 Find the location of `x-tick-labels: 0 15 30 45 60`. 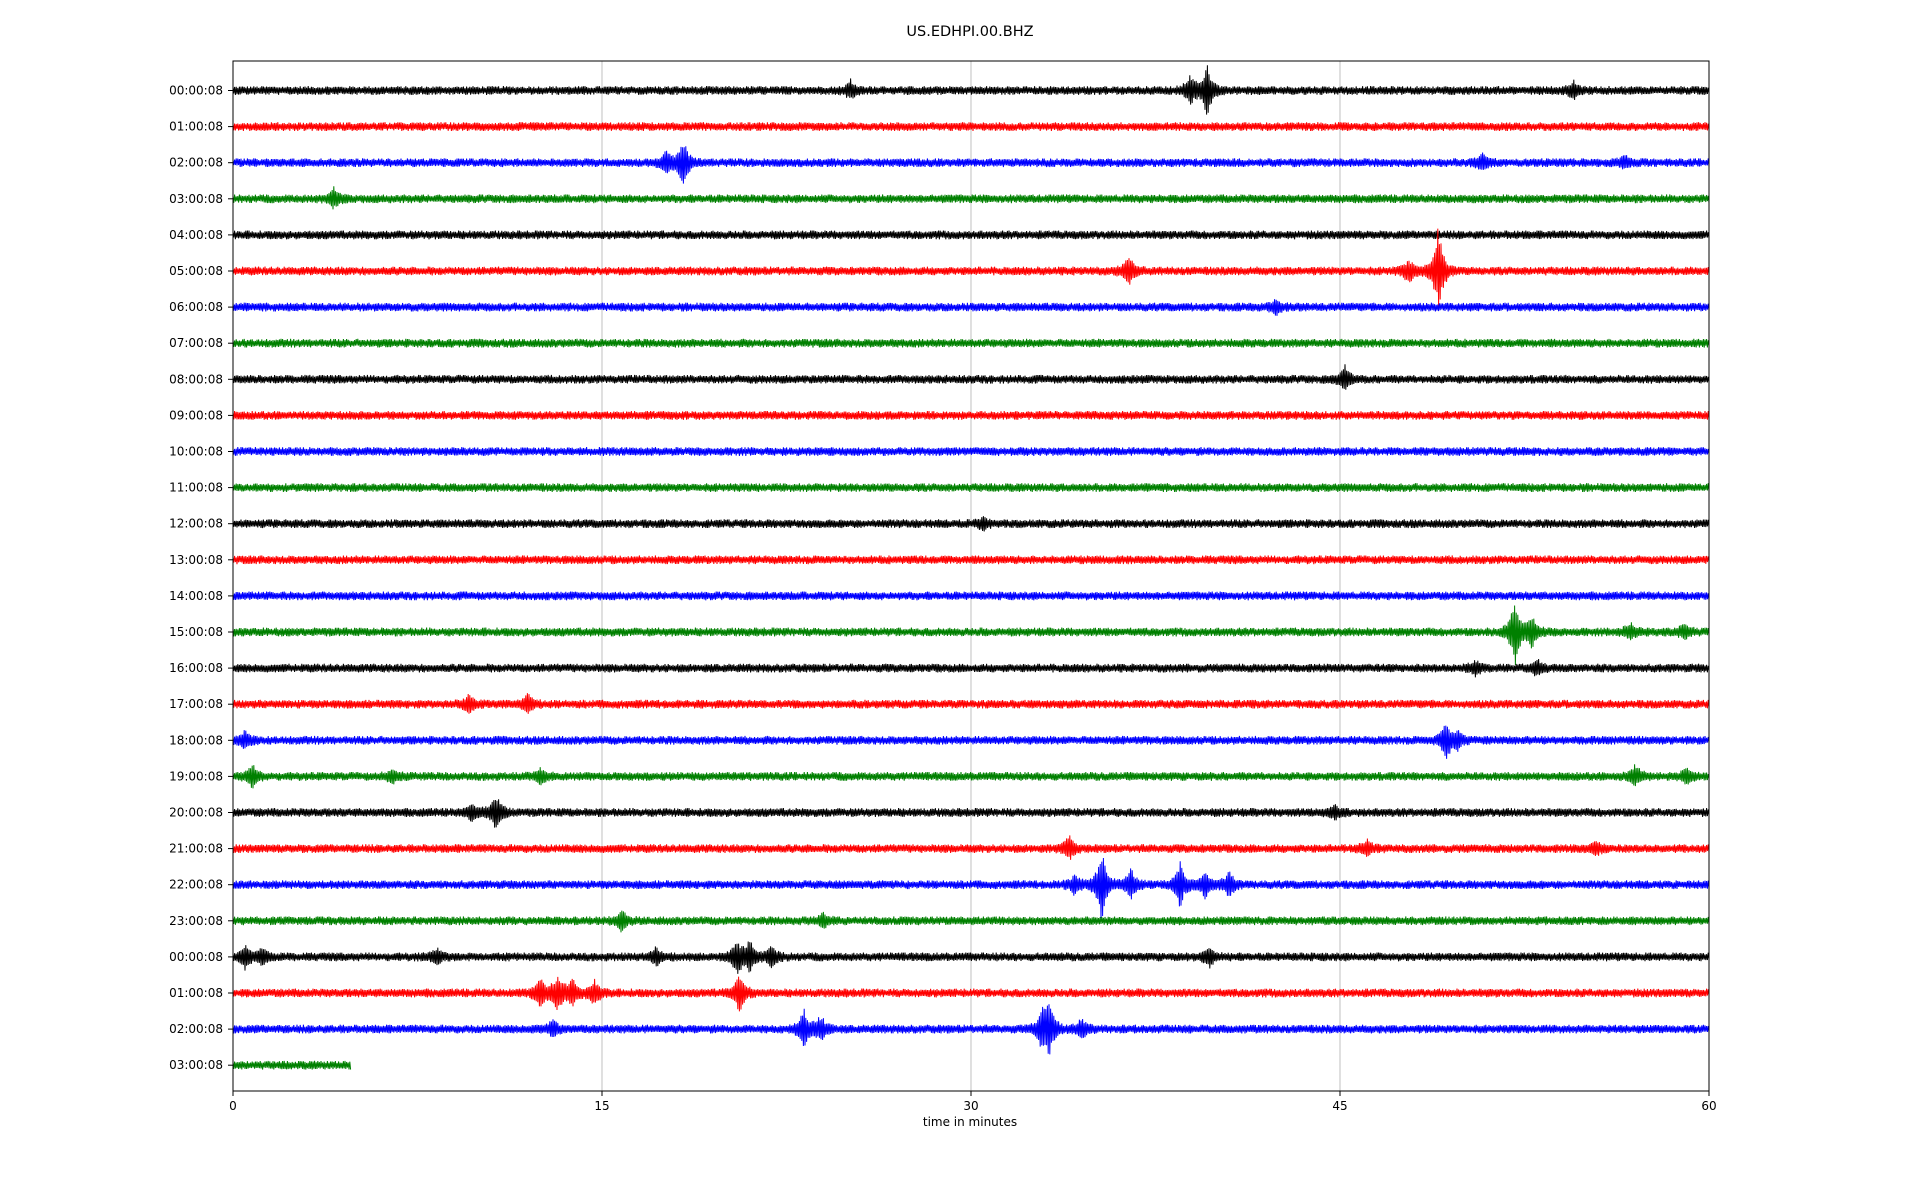

x-tick-labels: 0 15 30 45 60 is located at coordinates (973, 1102).